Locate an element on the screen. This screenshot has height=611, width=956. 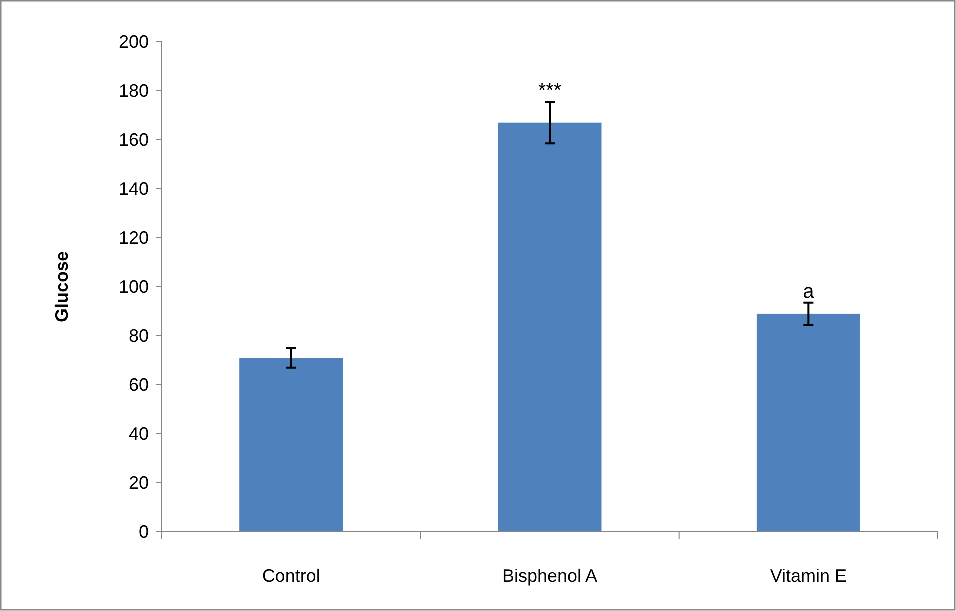
x-tick-label: Vitamin E is located at coordinates (809, 576).